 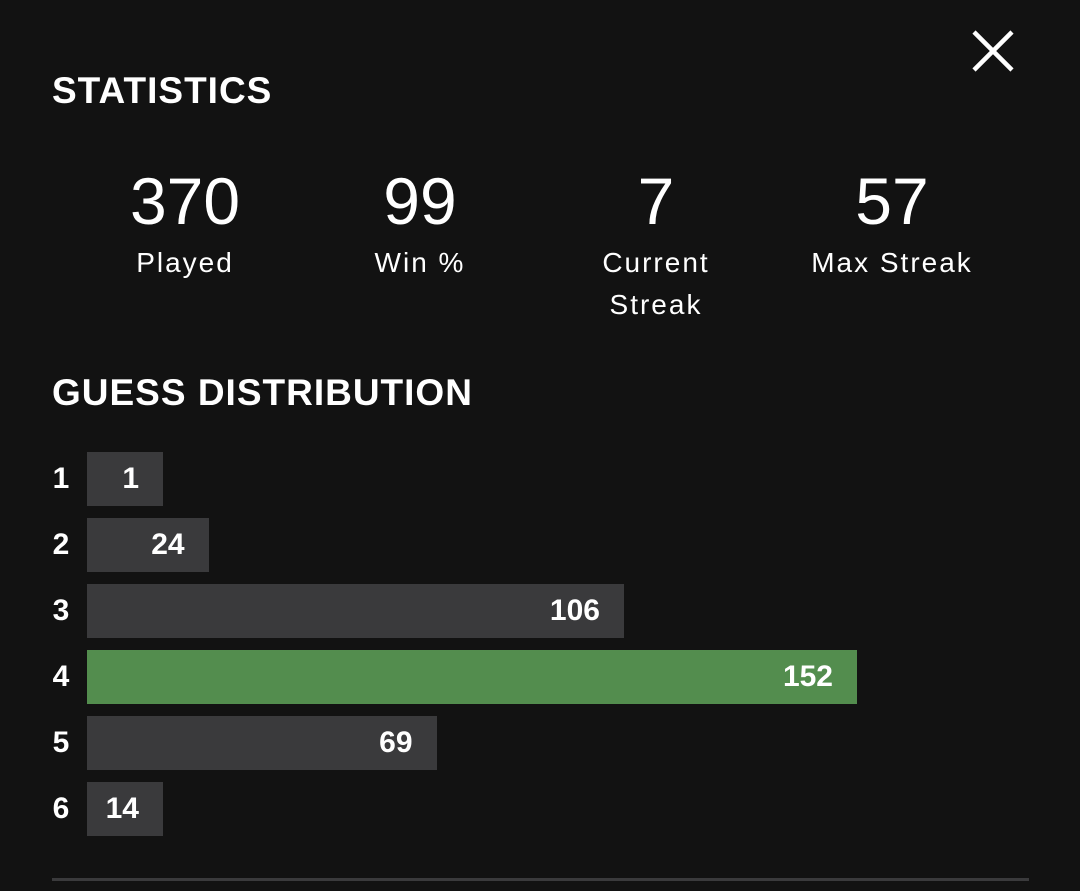 What do you see at coordinates (168, 544) in the screenshot?
I see `bar-value: 24` at bounding box center [168, 544].